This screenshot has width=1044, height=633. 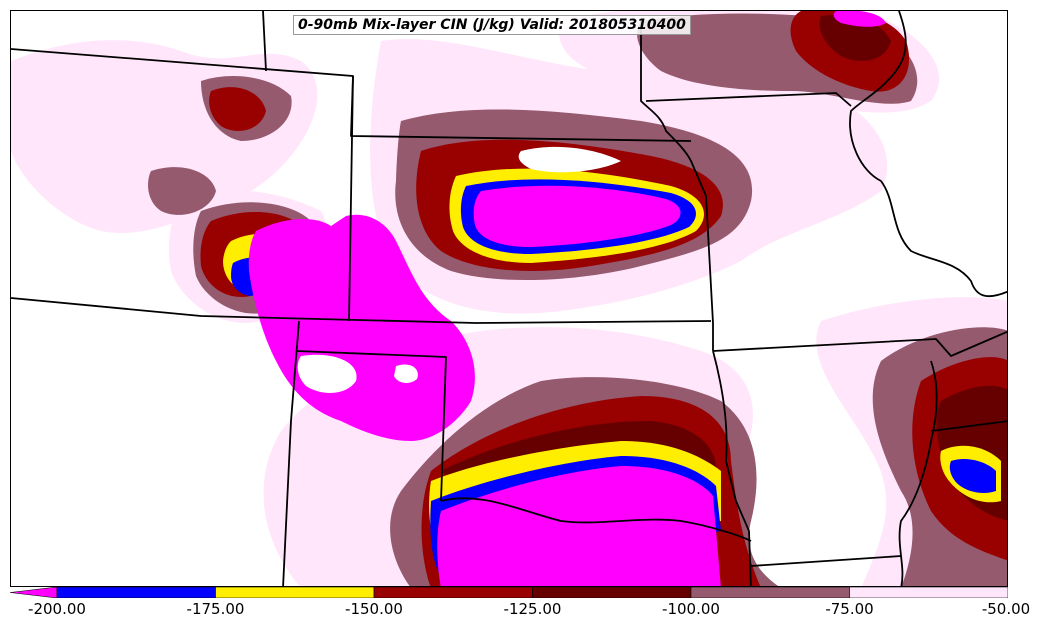 What do you see at coordinates (57, 609) in the screenshot?
I see `colorbar-tick-label: -200.00` at bounding box center [57, 609].